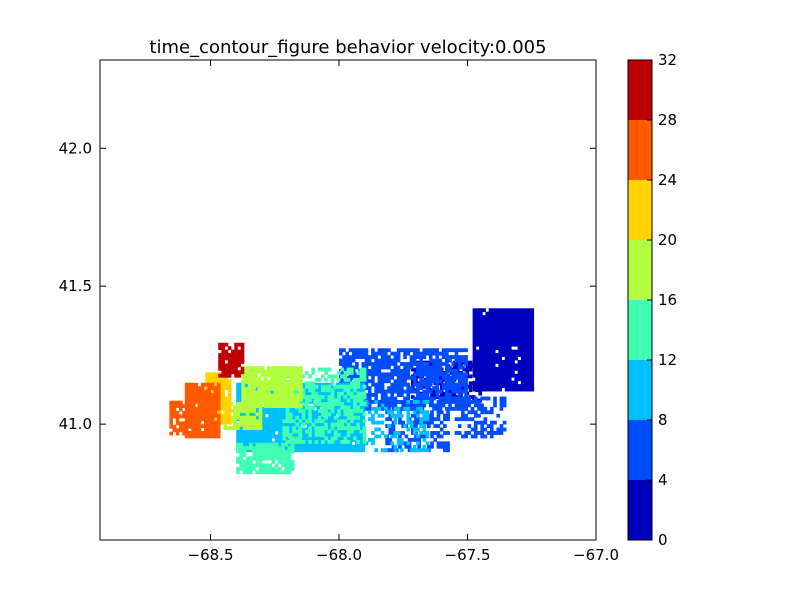 This screenshot has height=600, width=800. Describe the element at coordinates (640, 450) in the screenshot. I see `colorbar-band` at that location.